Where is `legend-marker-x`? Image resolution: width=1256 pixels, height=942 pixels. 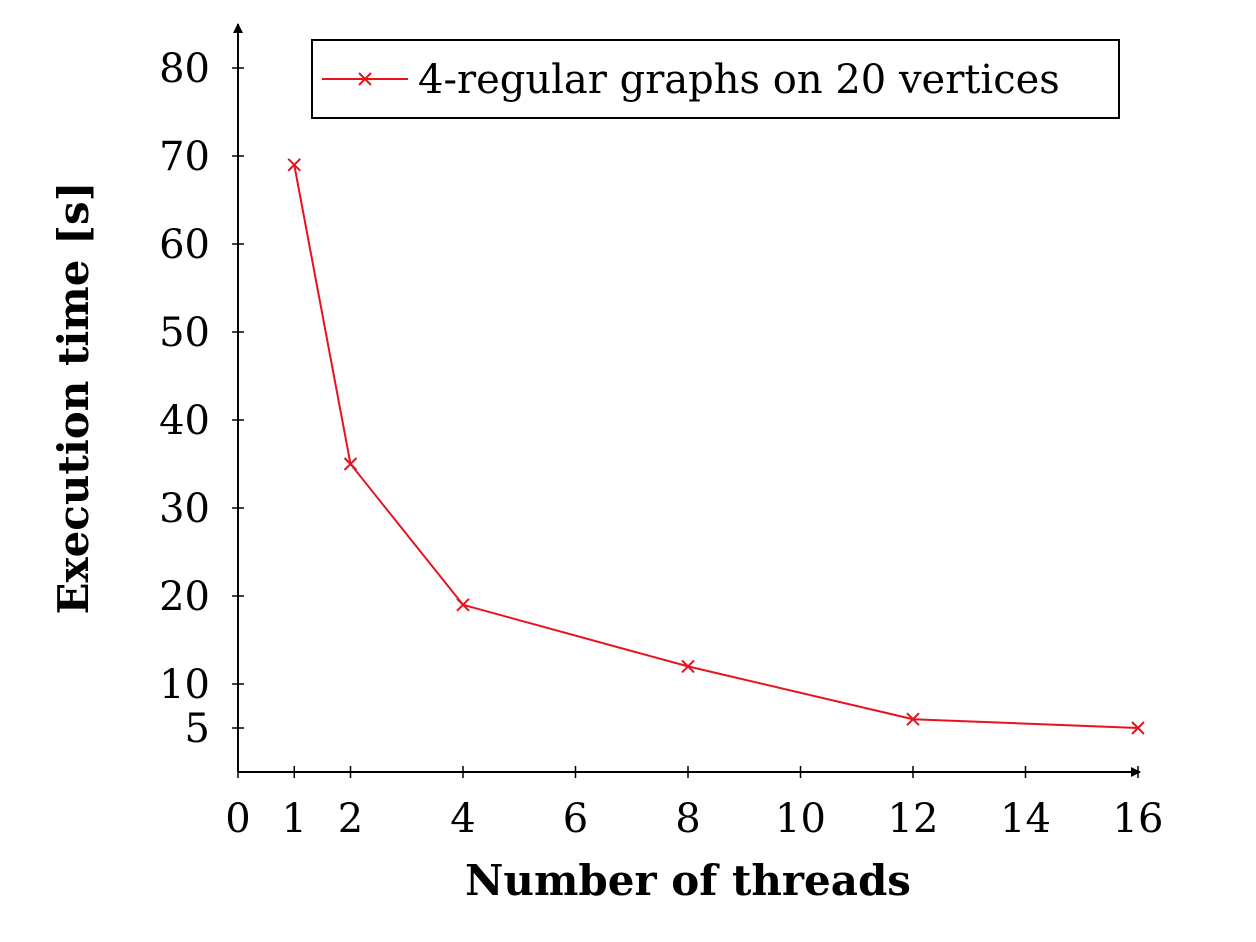
legend-marker-x is located at coordinates (365, 79).